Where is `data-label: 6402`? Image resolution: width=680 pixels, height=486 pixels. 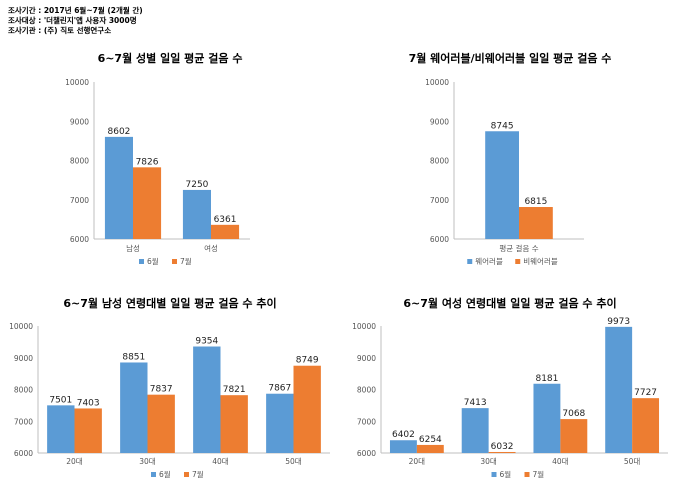
data-label: 6402 is located at coordinates (403, 435).